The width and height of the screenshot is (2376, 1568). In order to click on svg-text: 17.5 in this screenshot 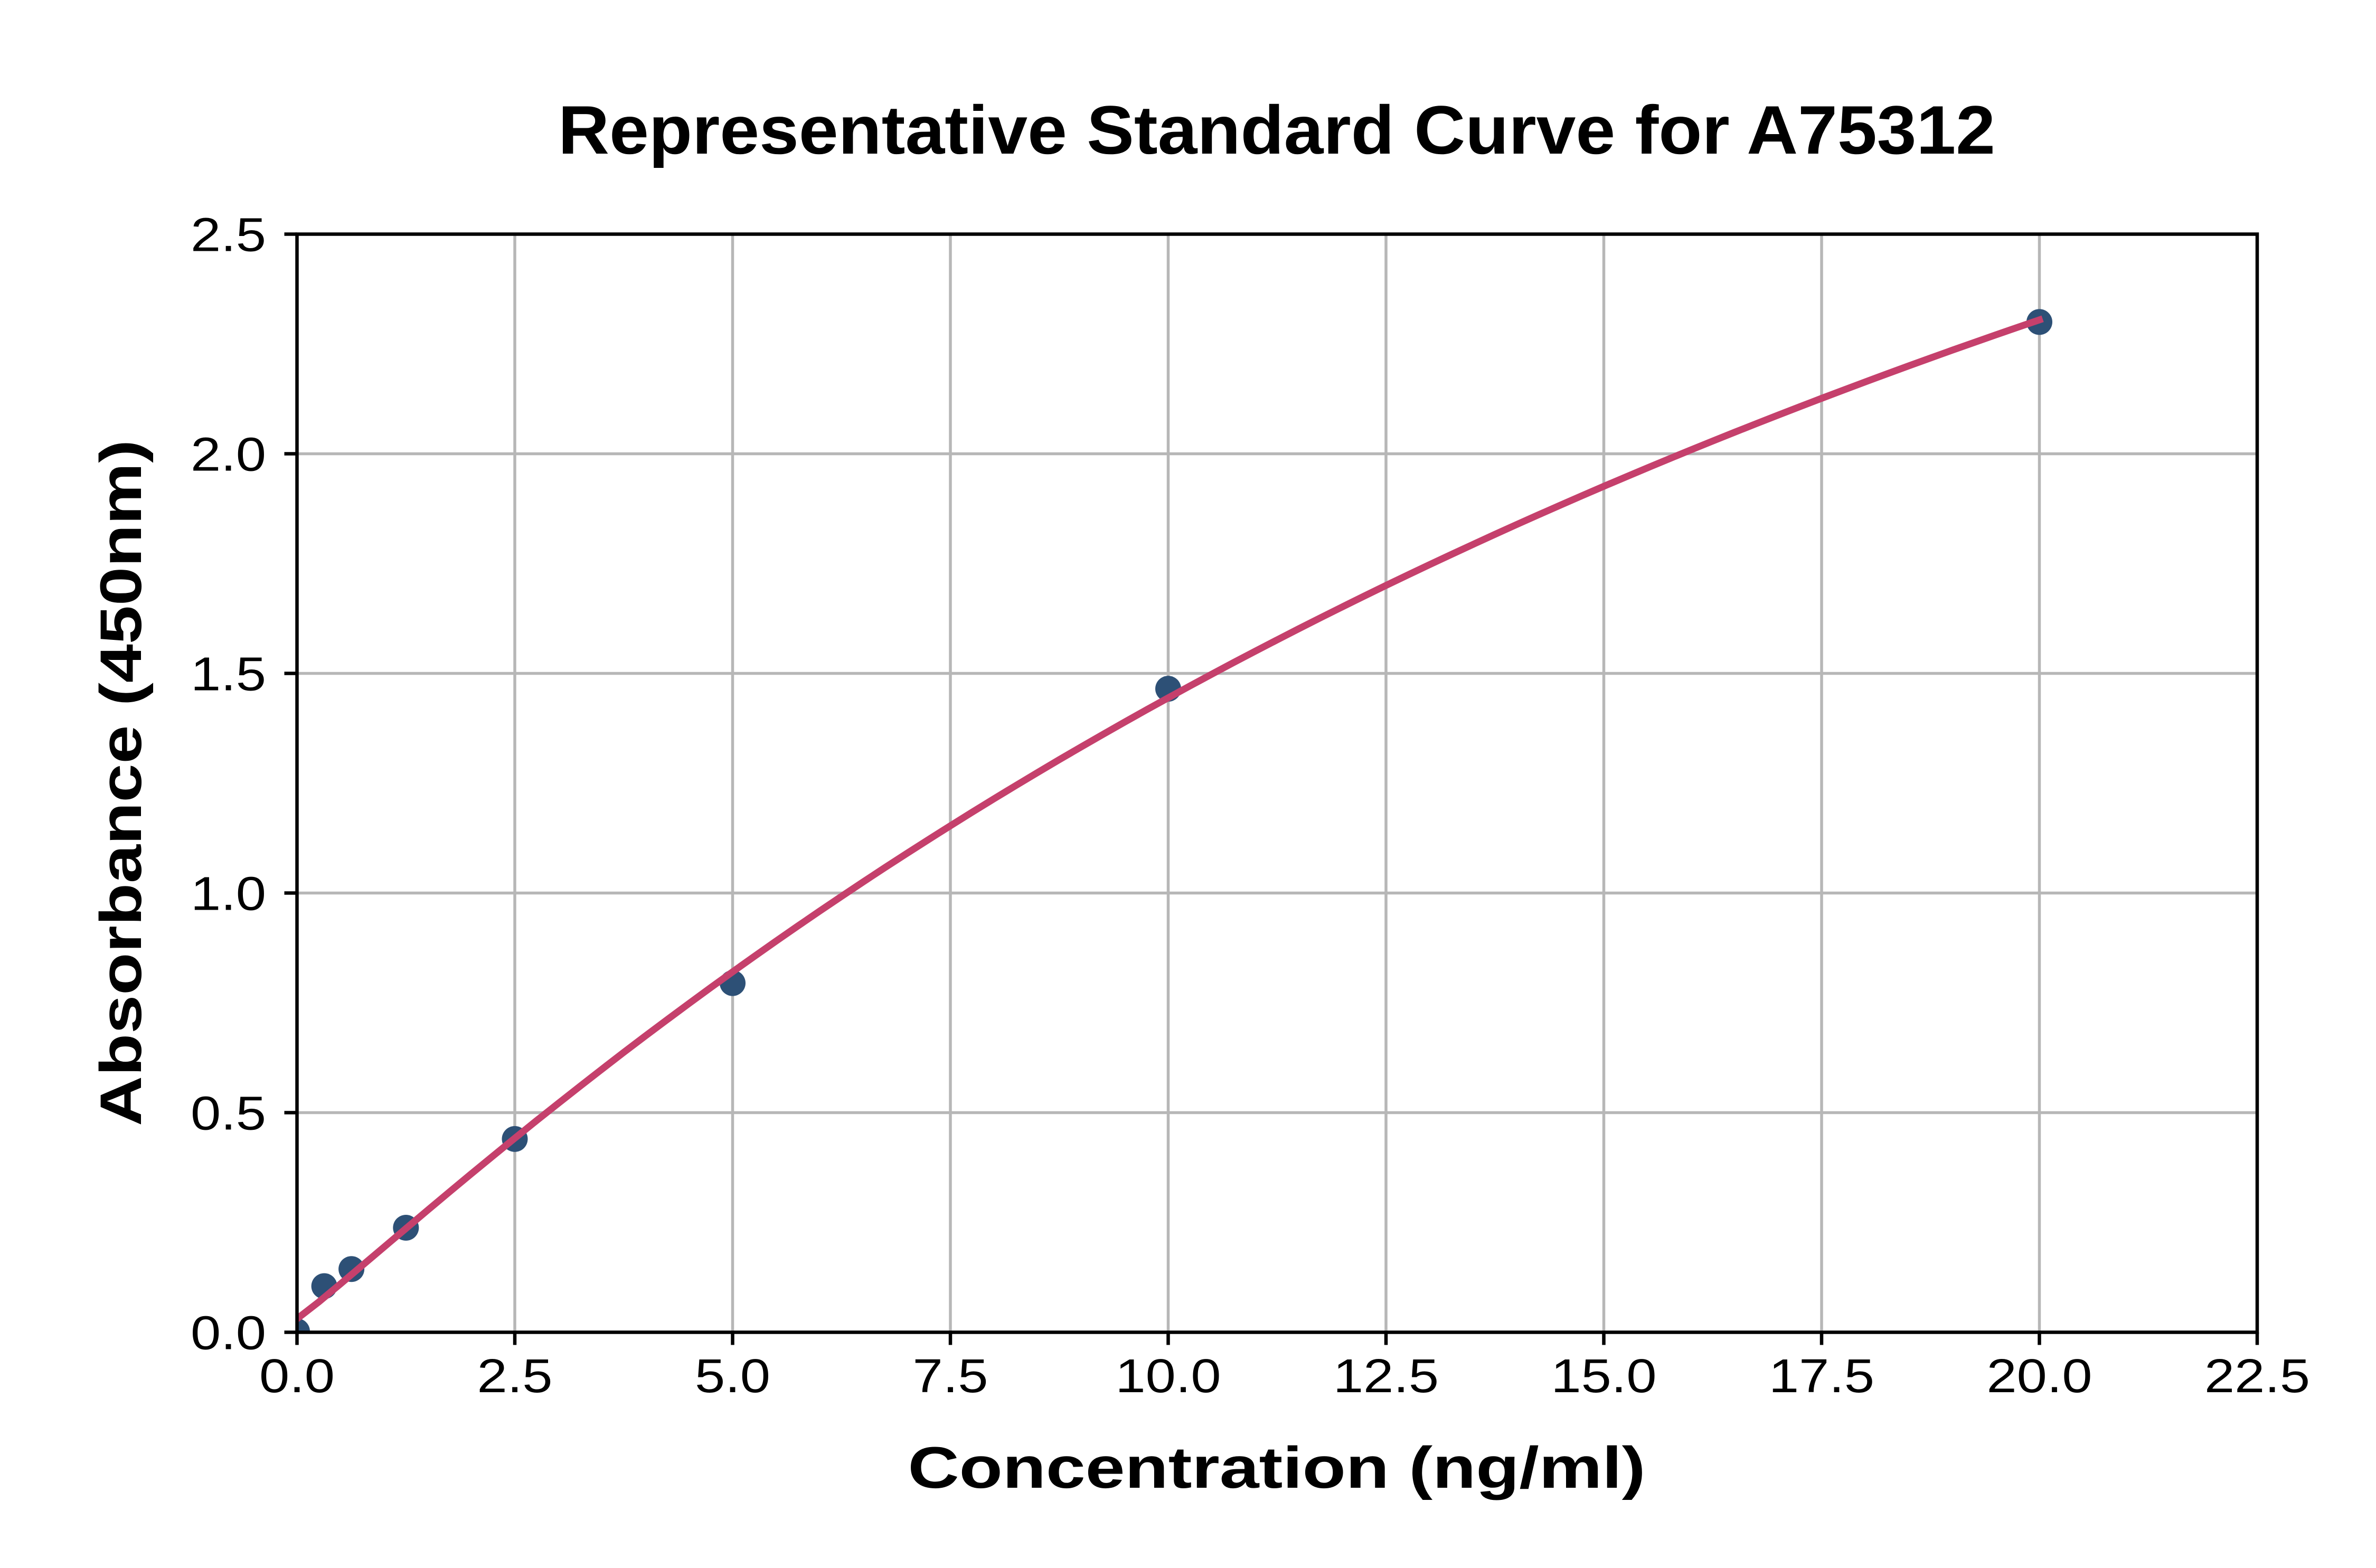, I will do `click(1821, 1376)`.